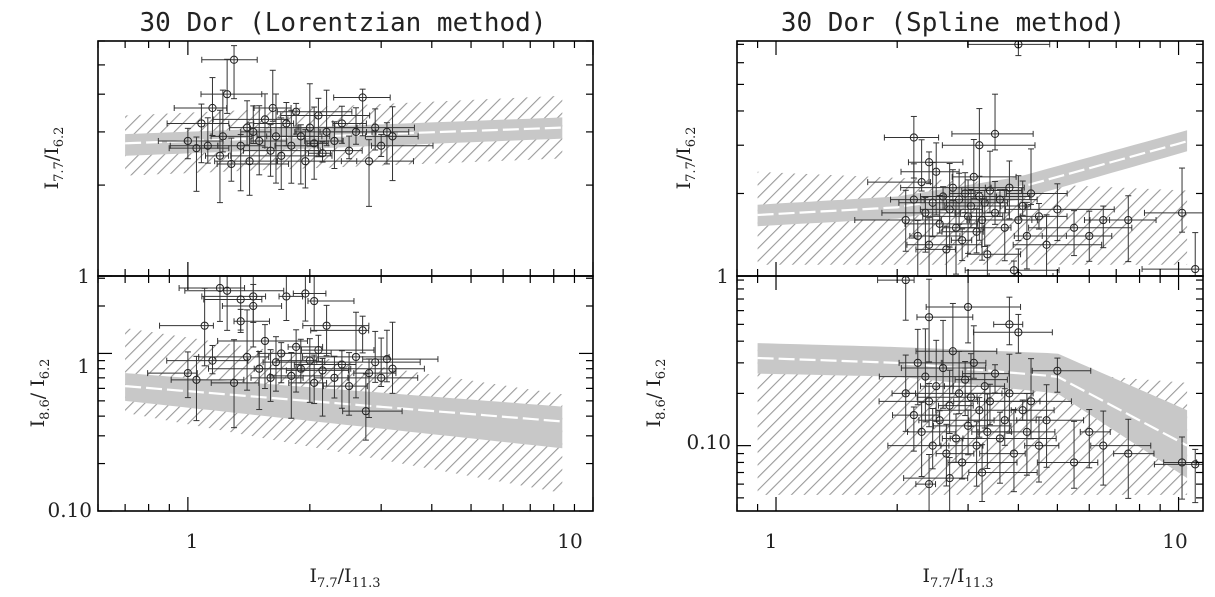 This screenshot has height=597, width=1215. What do you see at coordinates (343, 23) in the screenshot?
I see `chart-title: 30 Dor (Lorentzian method)` at bounding box center [343, 23].